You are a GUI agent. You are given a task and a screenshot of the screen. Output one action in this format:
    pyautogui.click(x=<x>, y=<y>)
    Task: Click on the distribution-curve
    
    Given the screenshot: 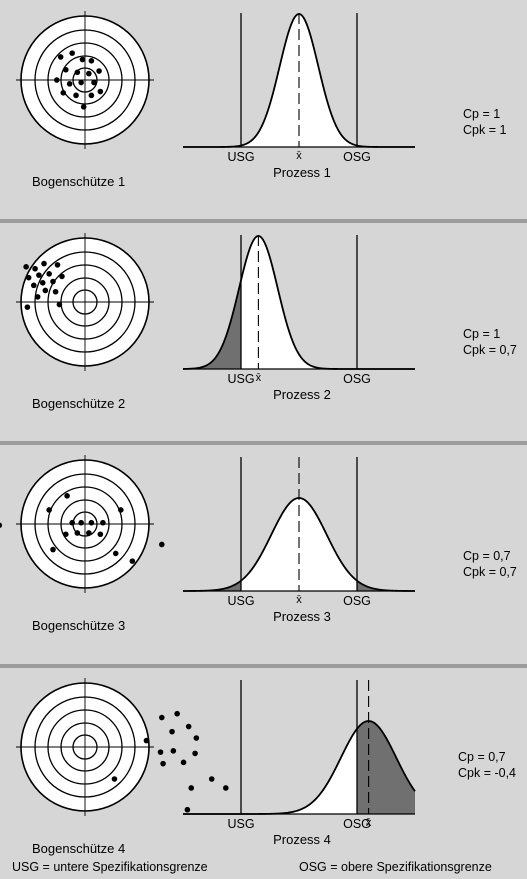 What is the action you would take?
    pyautogui.click(x=298, y=302)
    